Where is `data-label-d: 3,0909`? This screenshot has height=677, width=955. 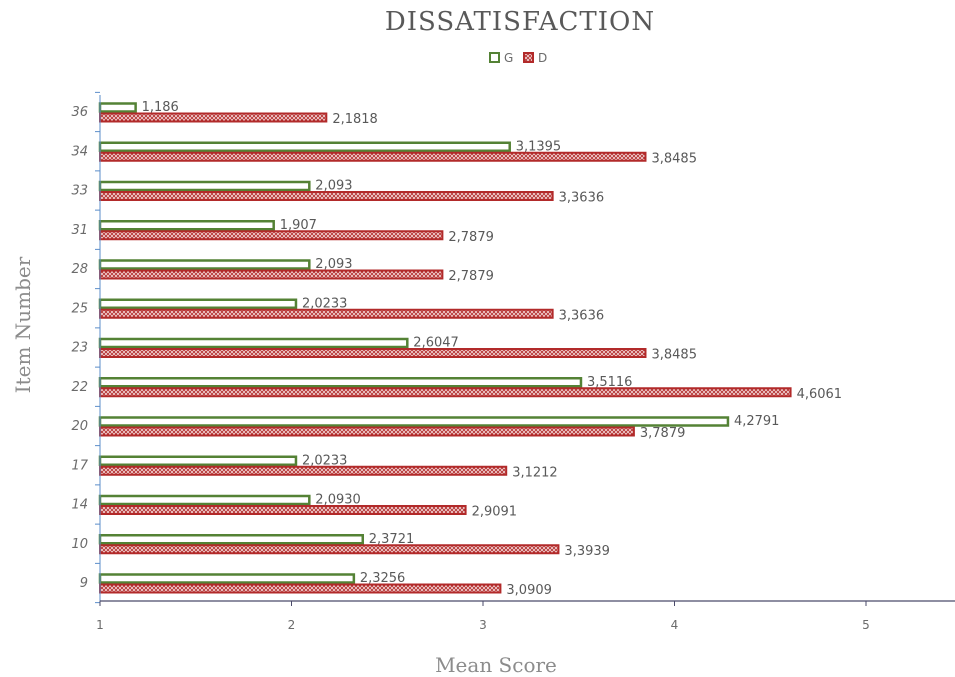 data-label-d: 3,0909 is located at coordinates (529, 590).